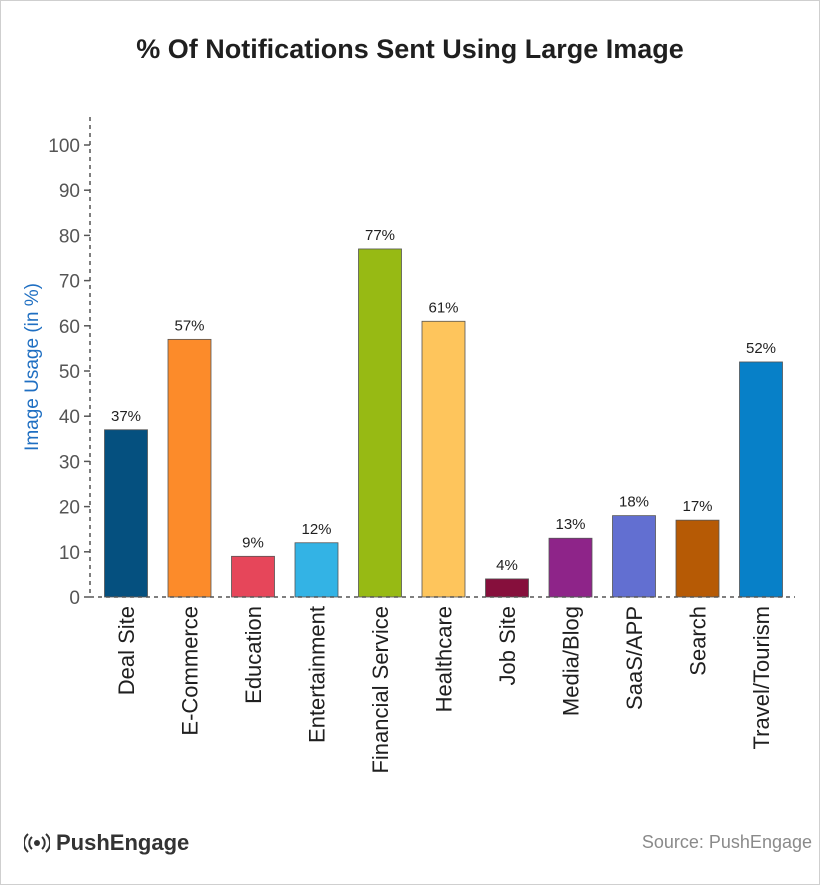 This screenshot has width=820, height=885. Describe the element at coordinates (571, 661) in the screenshot. I see `x-tick-label: Media/Blog` at that location.